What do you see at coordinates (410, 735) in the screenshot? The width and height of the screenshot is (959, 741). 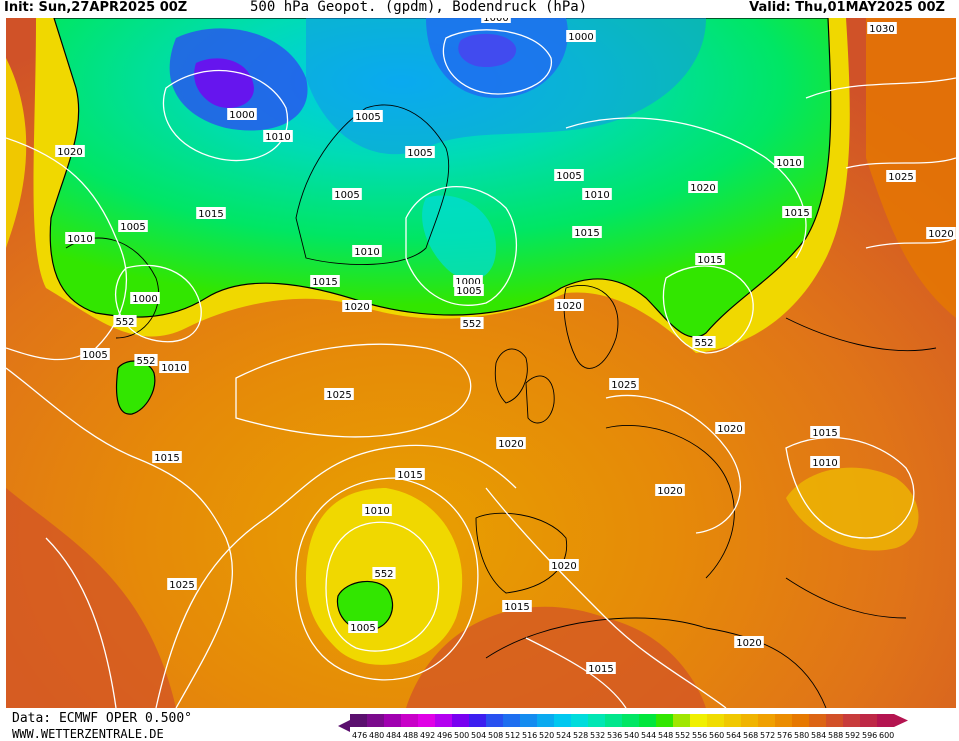 I see `legend-tick-label: 488` at bounding box center [410, 735].